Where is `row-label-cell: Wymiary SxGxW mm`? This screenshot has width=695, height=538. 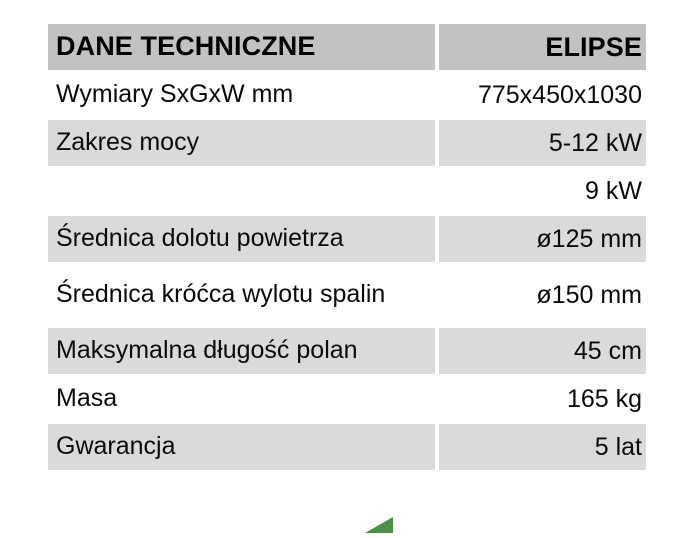 row-label-cell: Wymiary SxGxW mm is located at coordinates (241, 95).